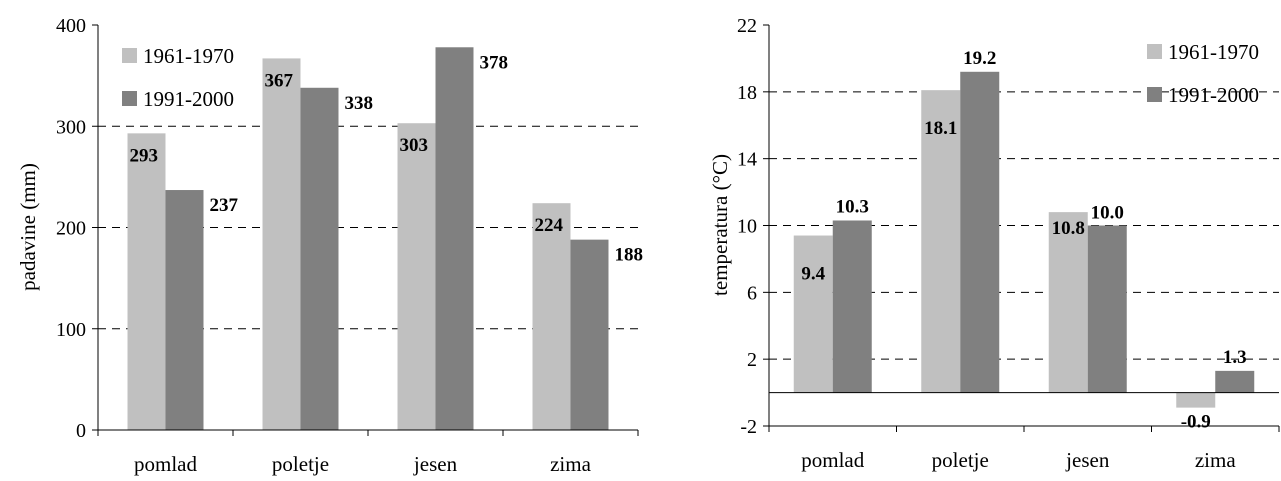 Image resolution: width=1281 pixels, height=481 pixels. What do you see at coordinates (71, 127) in the screenshot?
I see `y-tick-label: 300` at bounding box center [71, 127].